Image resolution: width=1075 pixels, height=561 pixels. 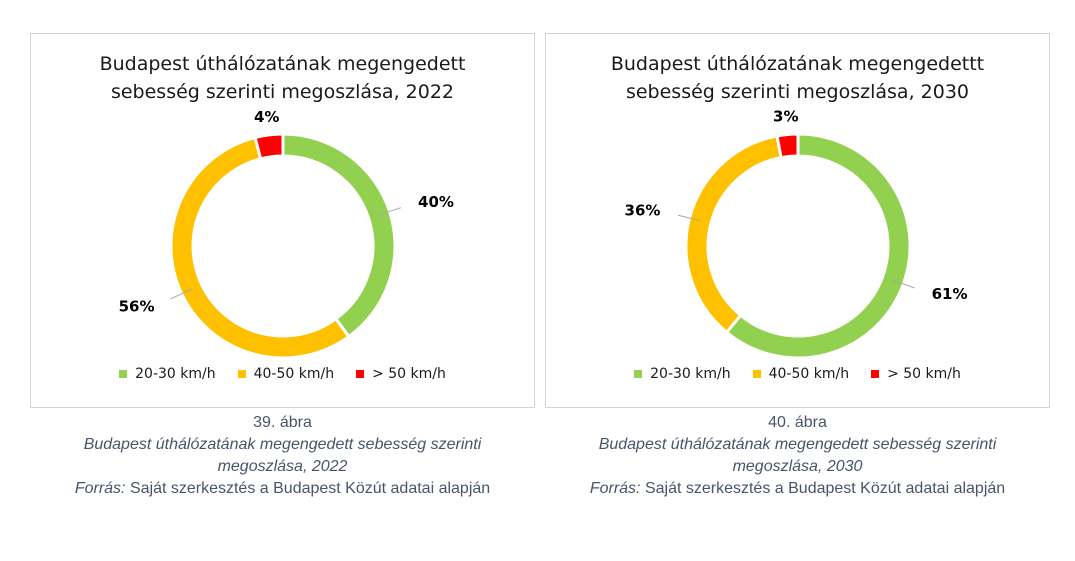 I want to click on data-label-20-30: 61%, so click(x=950, y=294).